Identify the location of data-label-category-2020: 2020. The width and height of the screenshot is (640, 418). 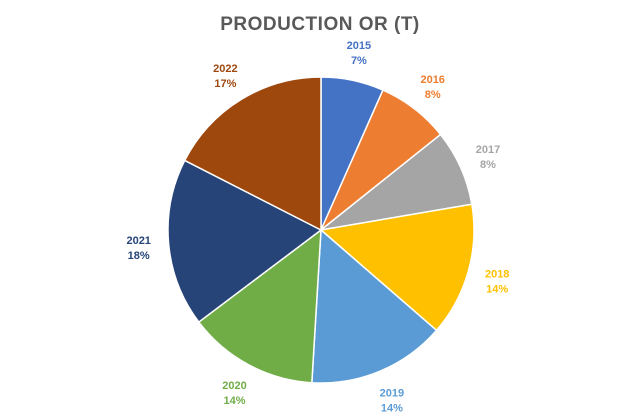
(234, 386).